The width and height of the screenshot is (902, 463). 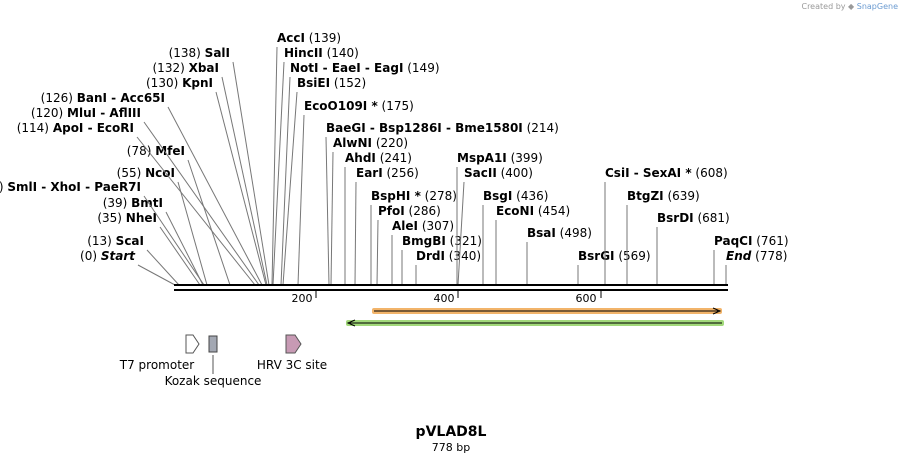 What do you see at coordinates (877, 6) in the screenshot?
I see `credit-brand: SnapGene` at bounding box center [877, 6].